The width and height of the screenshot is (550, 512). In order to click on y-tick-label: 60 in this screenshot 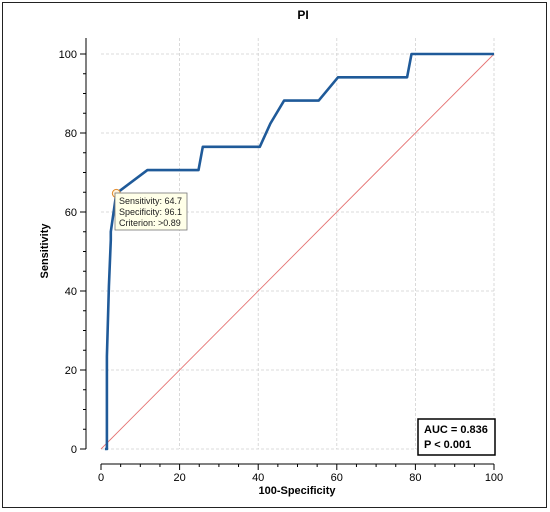, I will do `click(71, 213)`.